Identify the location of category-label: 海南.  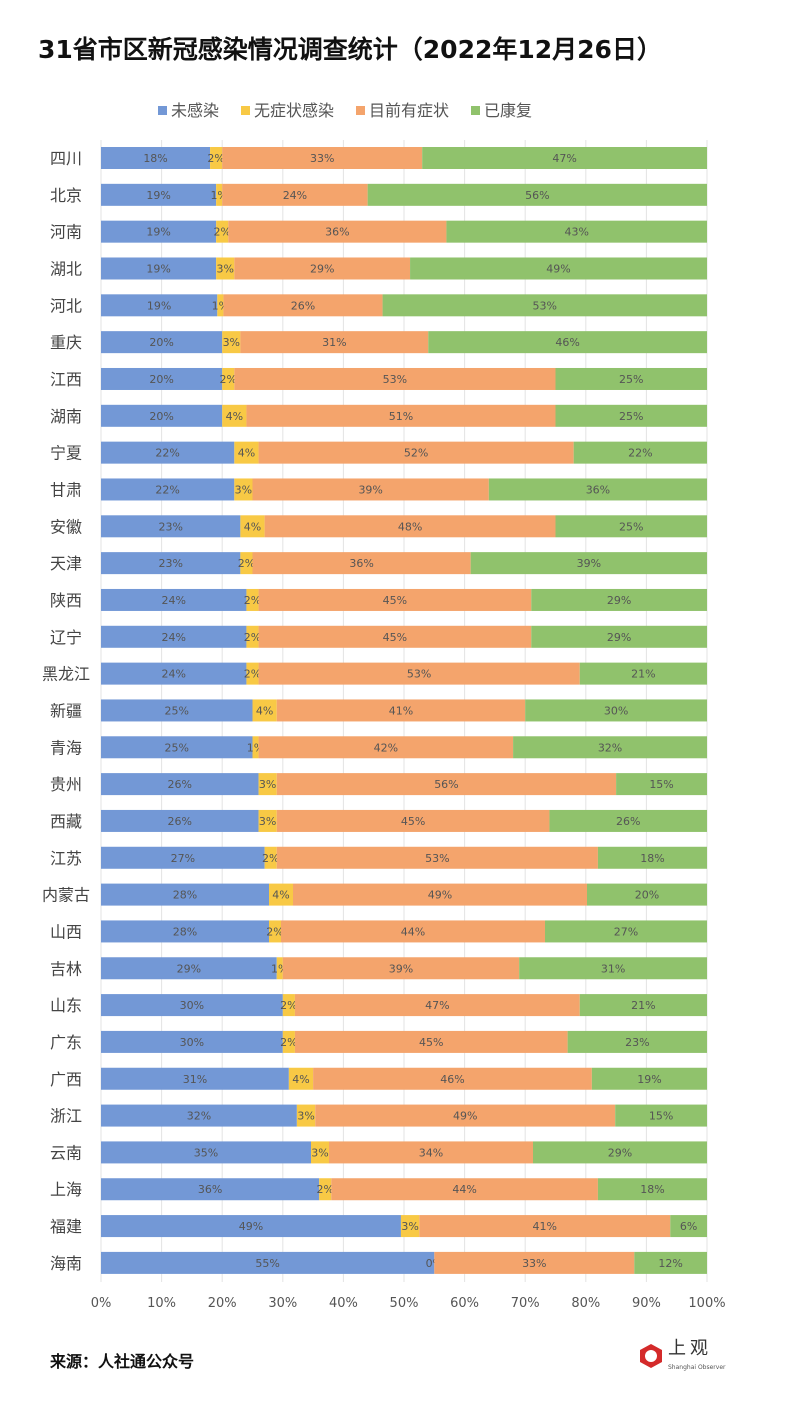
(66, 1263).